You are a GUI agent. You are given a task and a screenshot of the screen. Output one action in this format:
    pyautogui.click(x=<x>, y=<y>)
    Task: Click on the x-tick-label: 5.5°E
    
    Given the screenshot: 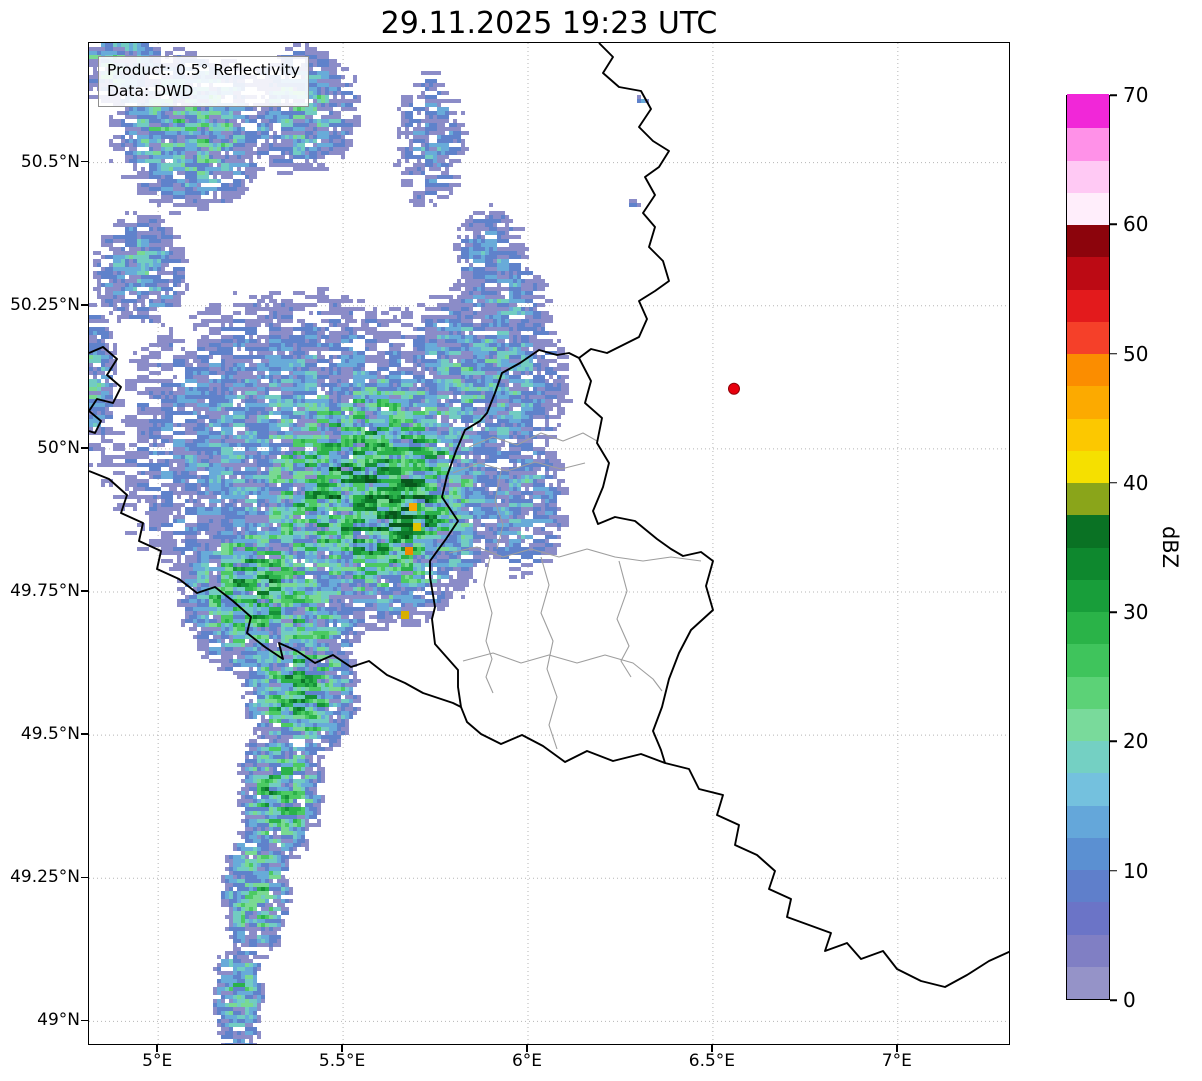 What is the action you would take?
    pyautogui.click(x=342, y=1061)
    